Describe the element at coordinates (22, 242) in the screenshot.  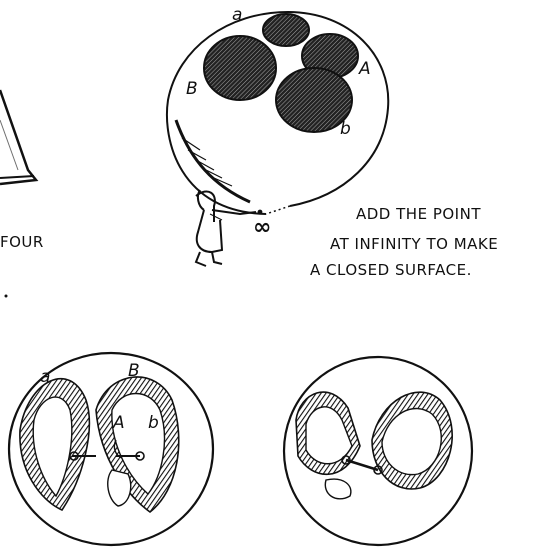
I see `left-fragment-text: FOUR` at that location.